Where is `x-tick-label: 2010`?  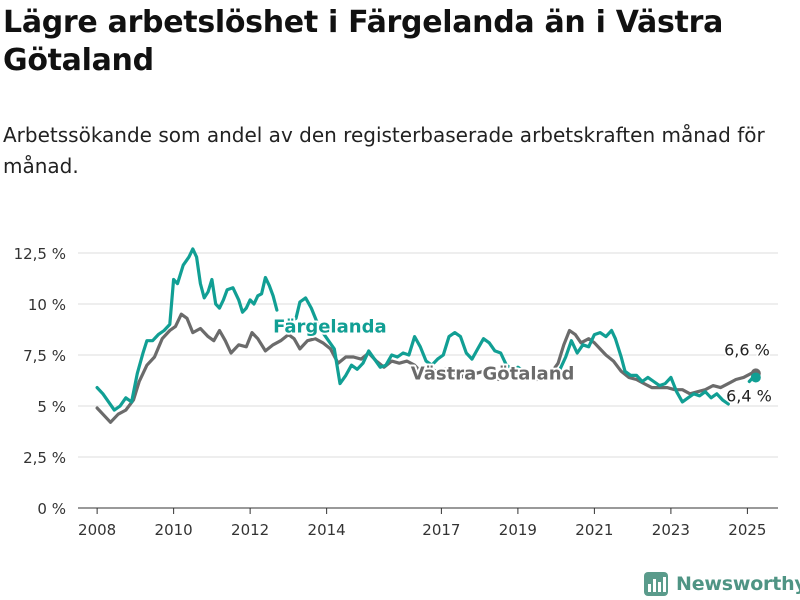
x-tick-label: 2010 is located at coordinates (174, 530).